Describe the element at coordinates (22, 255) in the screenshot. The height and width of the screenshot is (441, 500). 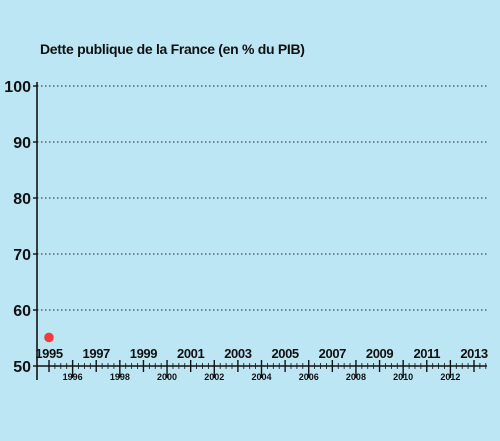
I see `y-tick-label-70: 70` at that location.